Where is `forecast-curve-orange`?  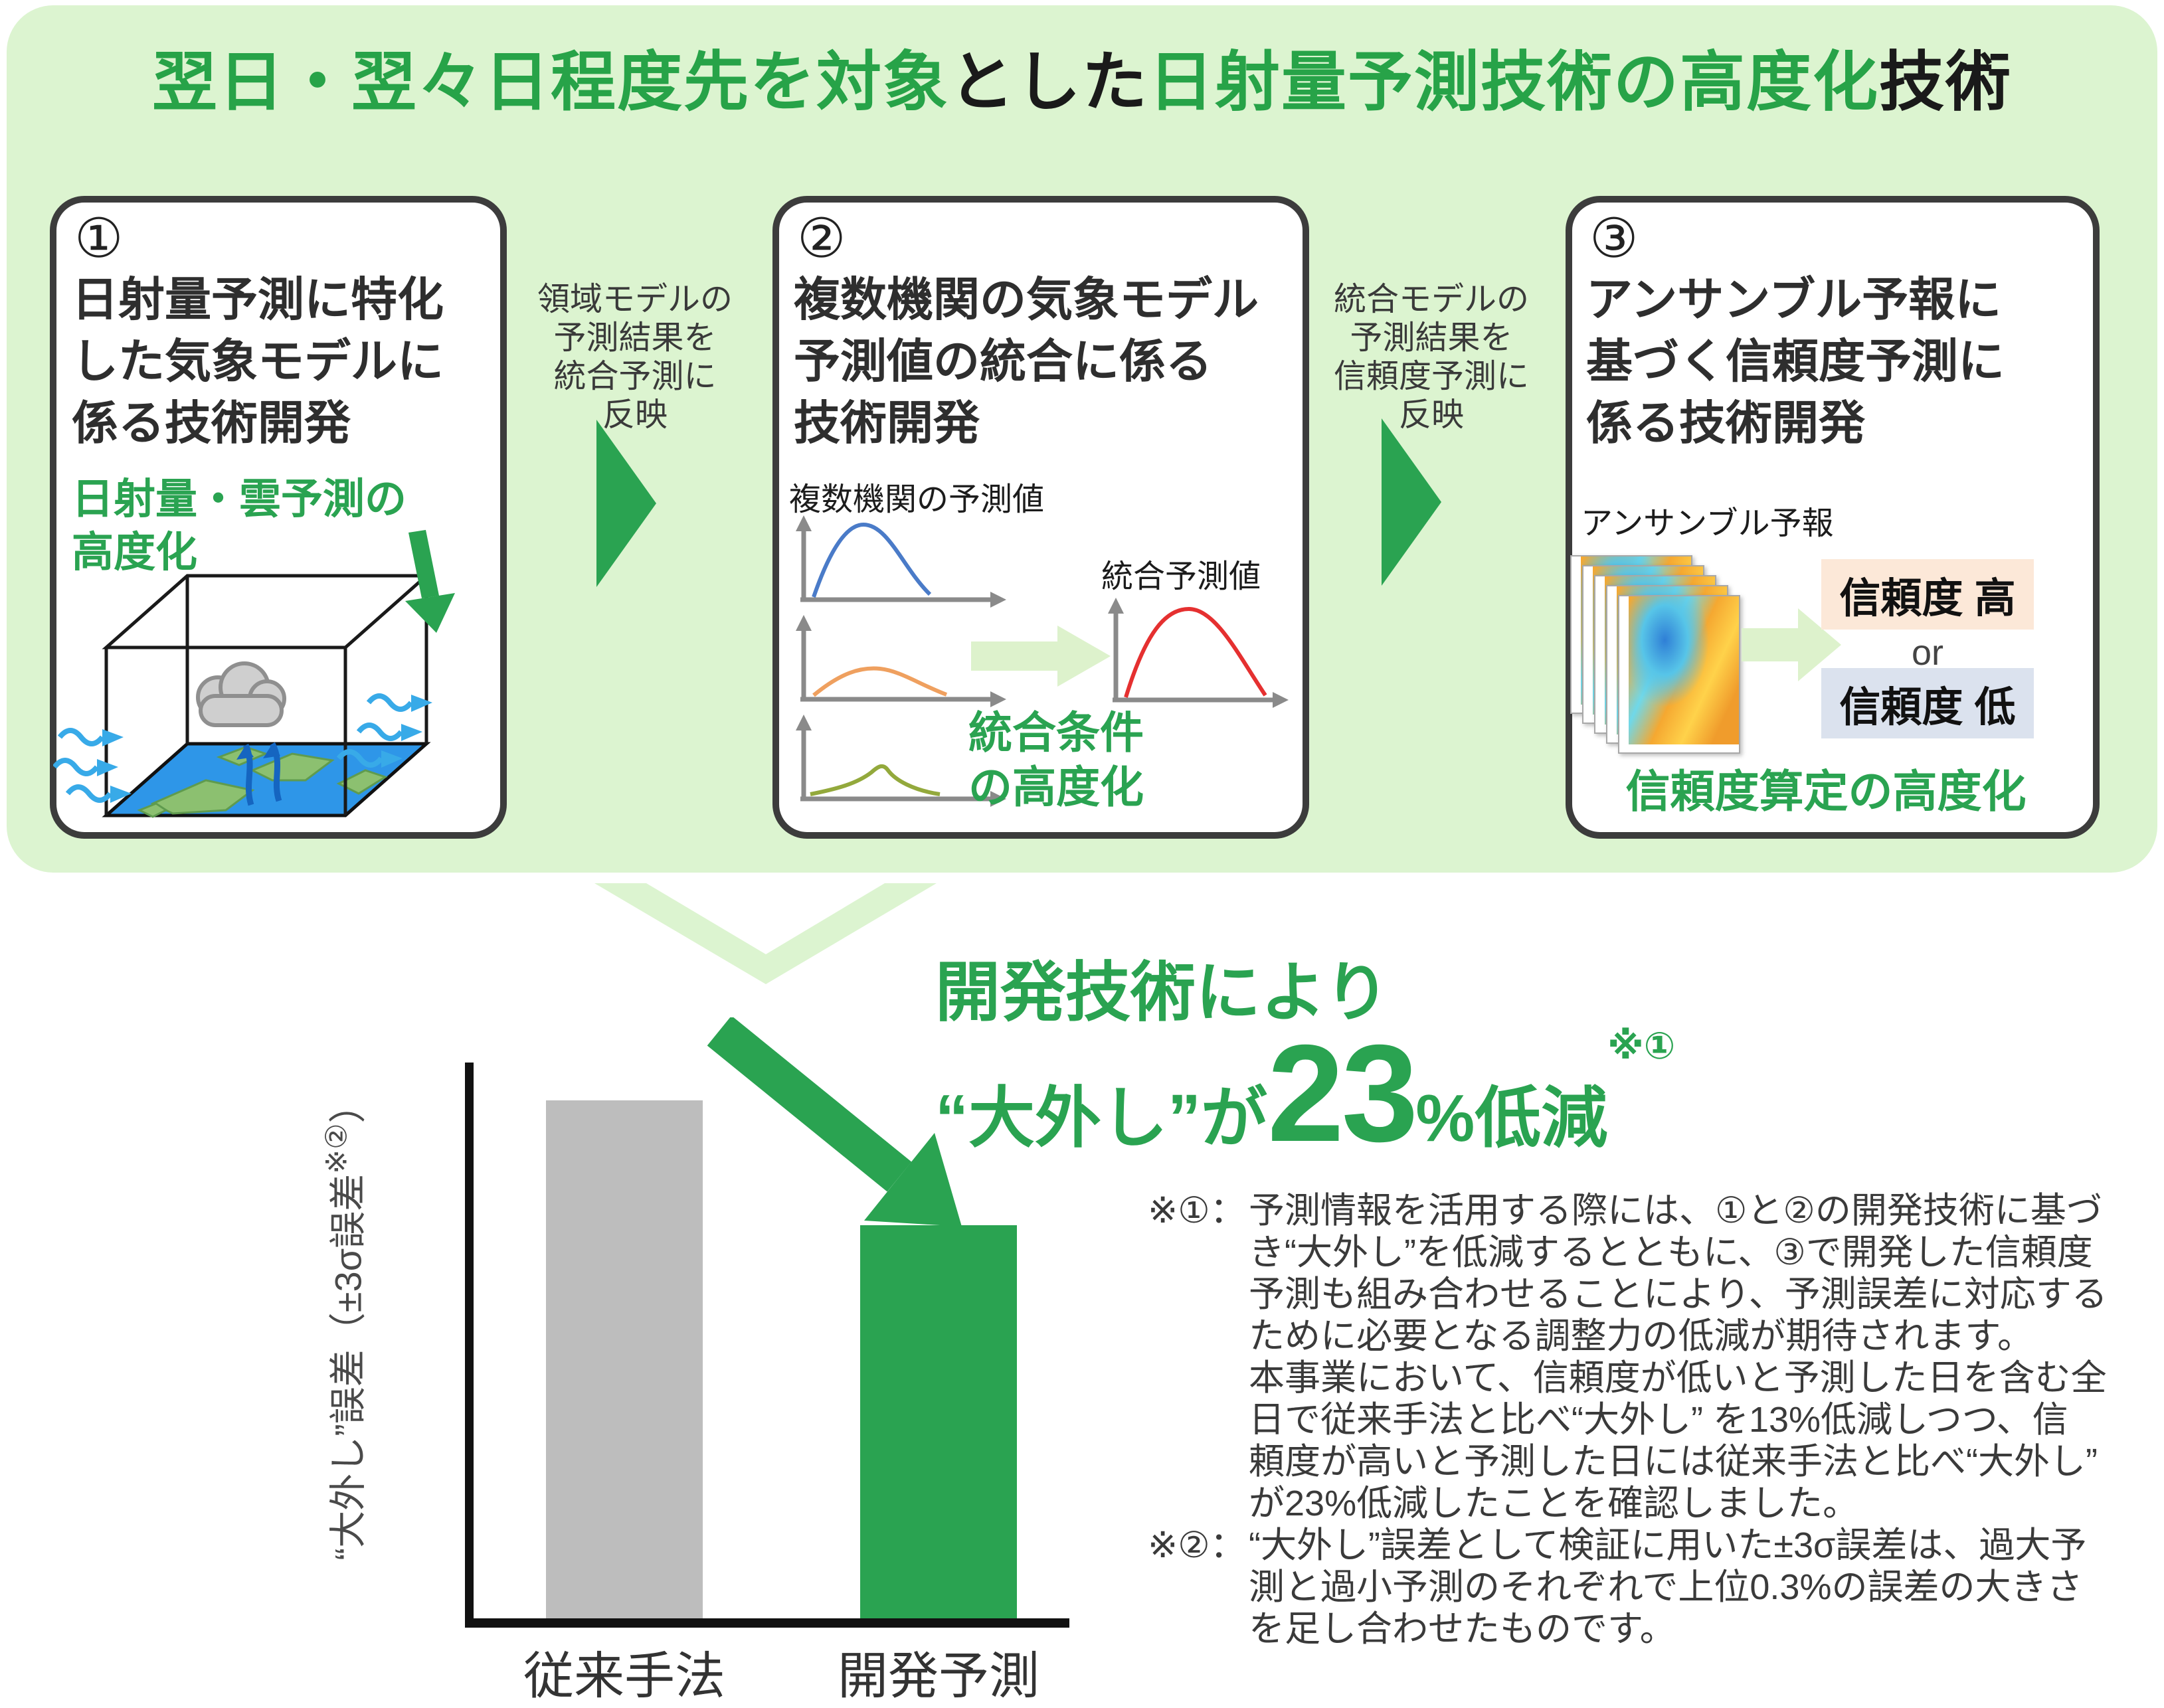 forecast-curve-orange is located at coordinates (880, 681).